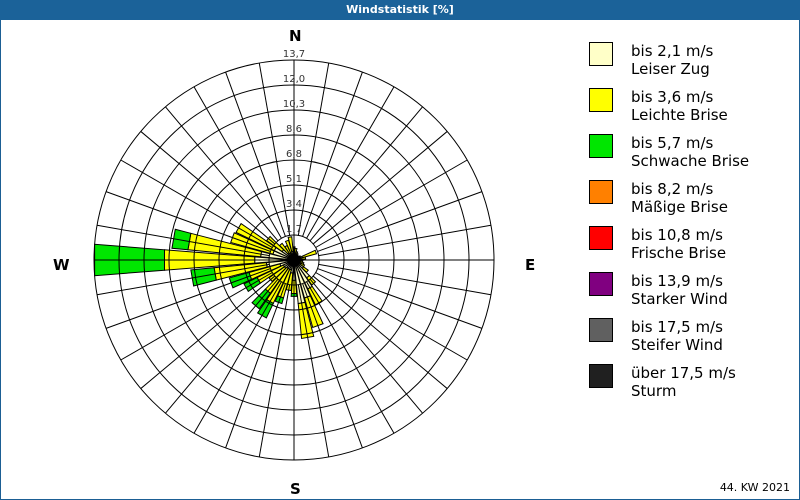 The width and height of the screenshot is (800, 500). I want to click on legend-label: Starker Wind, so click(679, 299).